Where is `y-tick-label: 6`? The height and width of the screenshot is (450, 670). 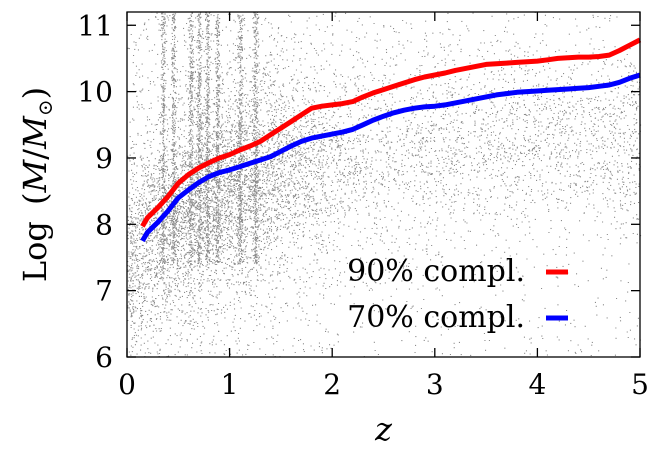
y-tick-label: 6 is located at coordinates (104, 357).